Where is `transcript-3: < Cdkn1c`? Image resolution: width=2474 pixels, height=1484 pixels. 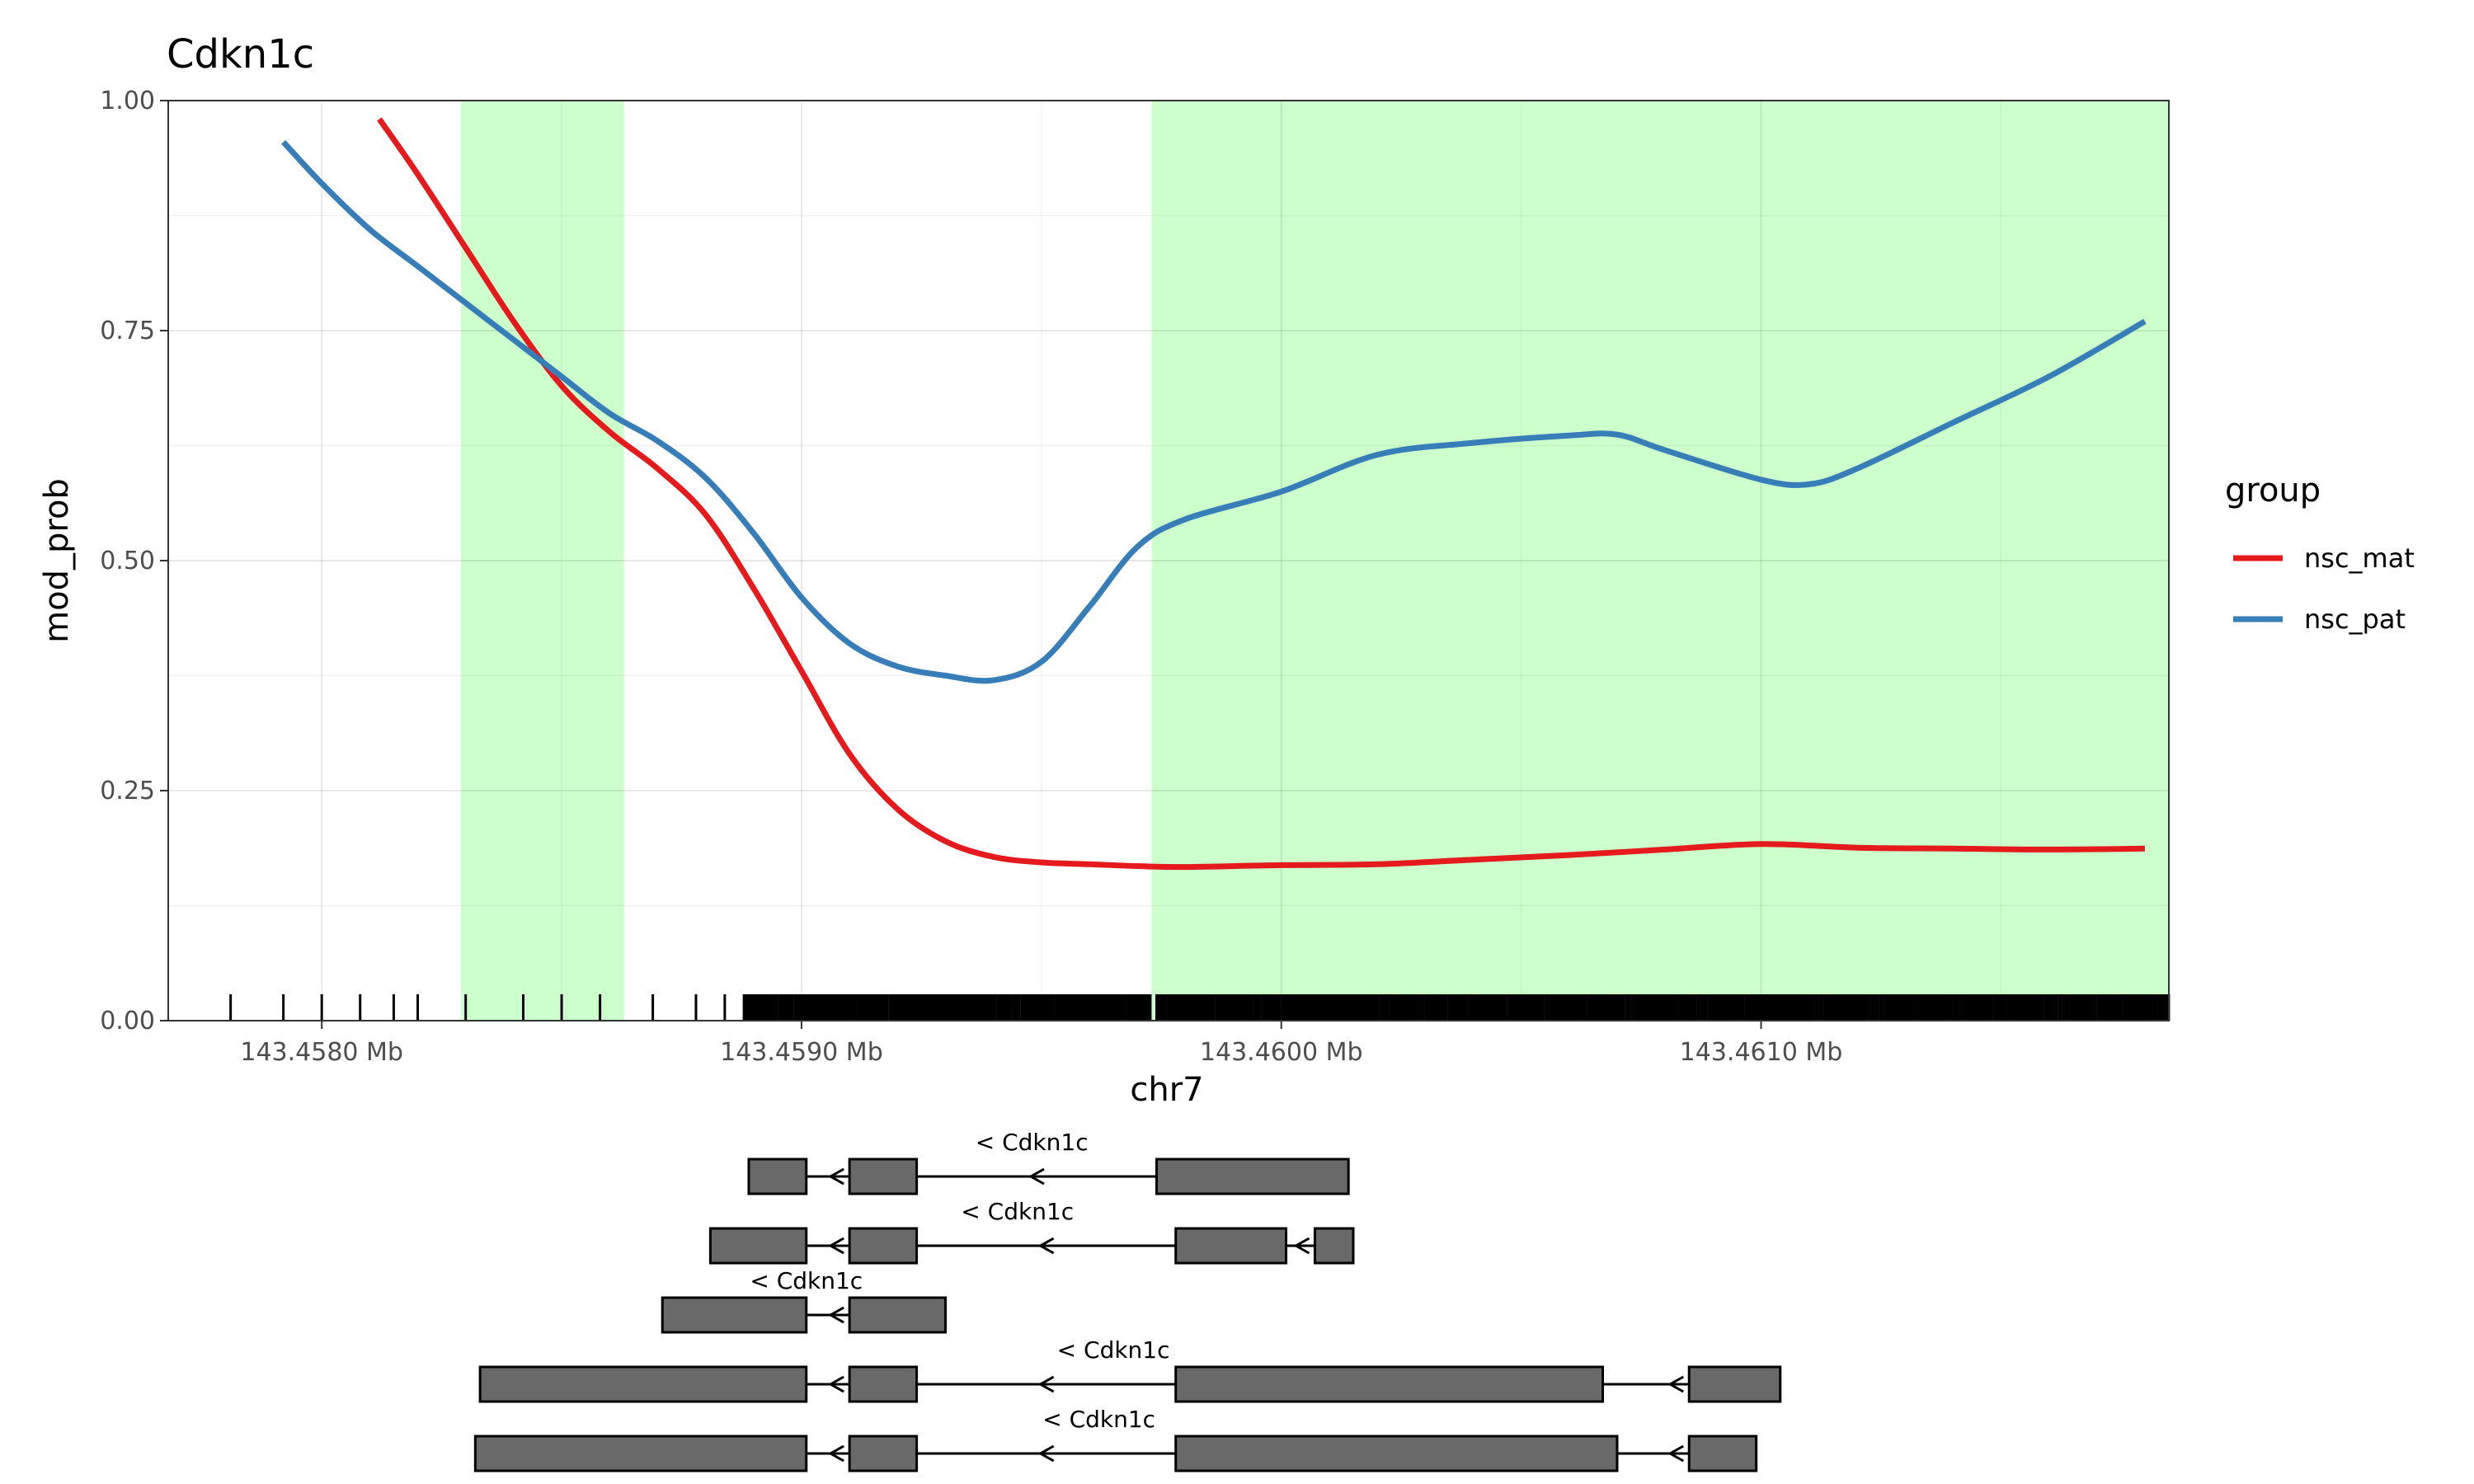
transcript-3: < Cdkn1c is located at coordinates (804, 1300).